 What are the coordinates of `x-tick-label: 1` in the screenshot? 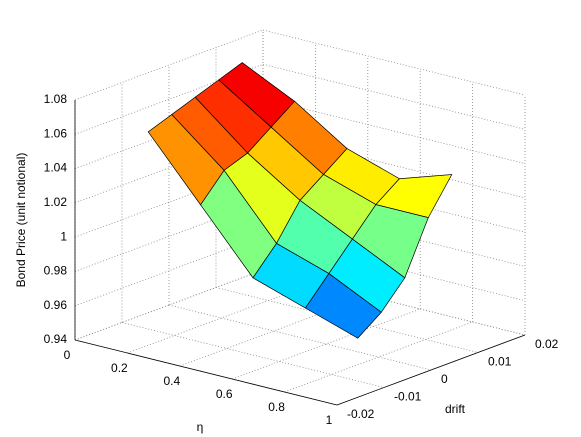 It's located at (329, 420).